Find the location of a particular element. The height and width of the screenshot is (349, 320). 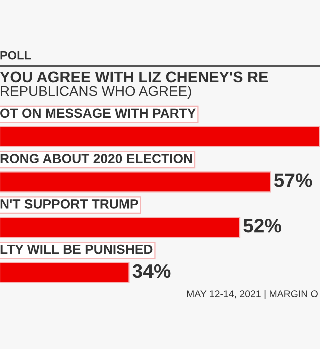

y-tick-label: OT ON MESSAGE WITH PARTY is located at coordinates (98, 113).